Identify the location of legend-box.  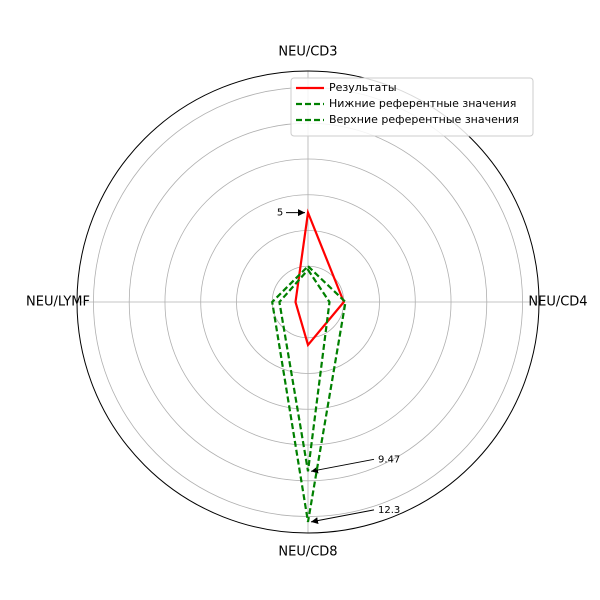
(412, 107).